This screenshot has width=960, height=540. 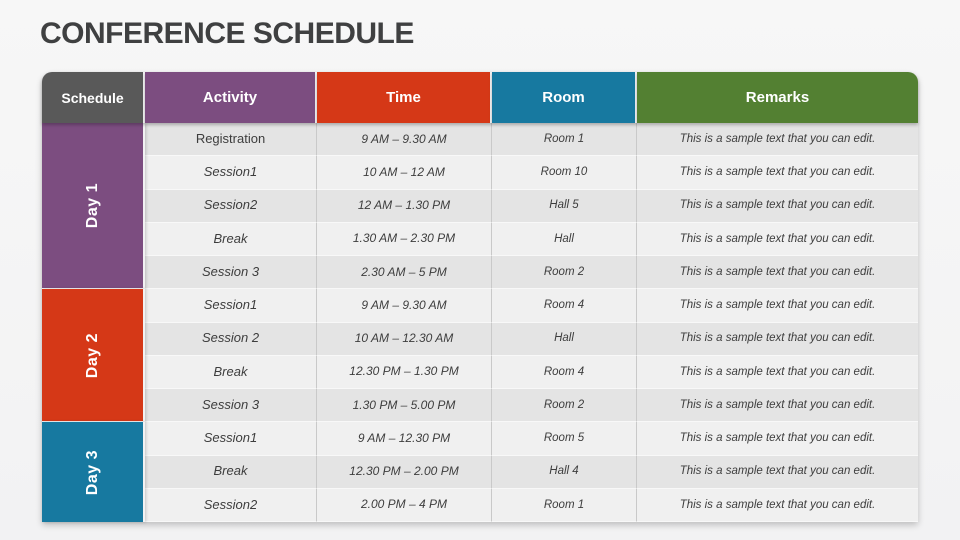 What do you see at coordinates (564, 206) in the screenshot?
I see `cell-room: Hall 5` at bounding box center [564, 206].